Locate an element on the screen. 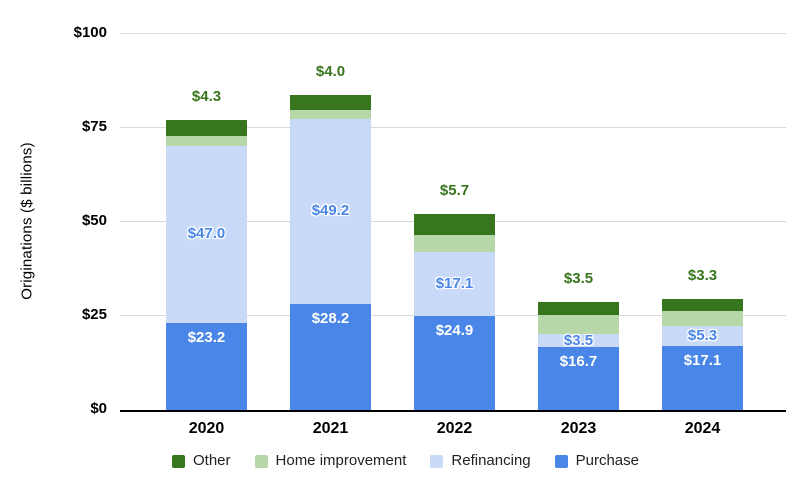 Image resolution: width=811 pixels, height=501 pixels. legend-item-other: Other is located at coordinates (201, 461).